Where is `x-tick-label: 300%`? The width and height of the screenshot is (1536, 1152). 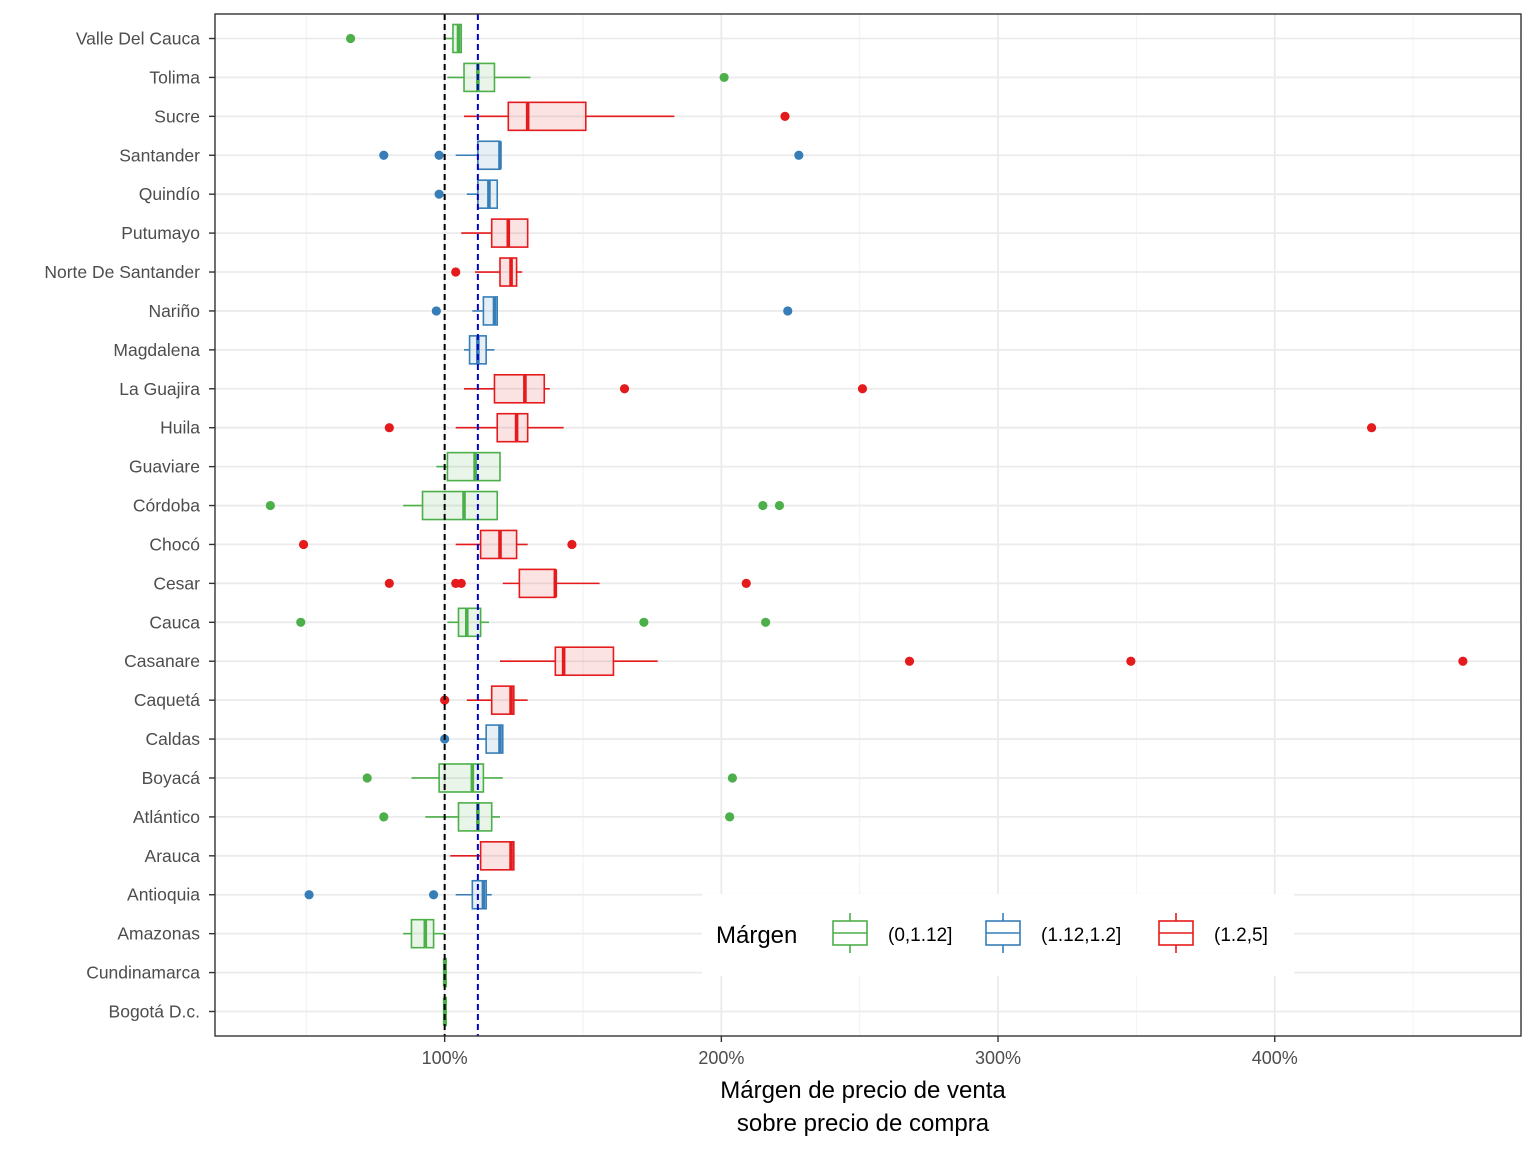 x-tick-label: 300% is located at coordinates (998, 1058).